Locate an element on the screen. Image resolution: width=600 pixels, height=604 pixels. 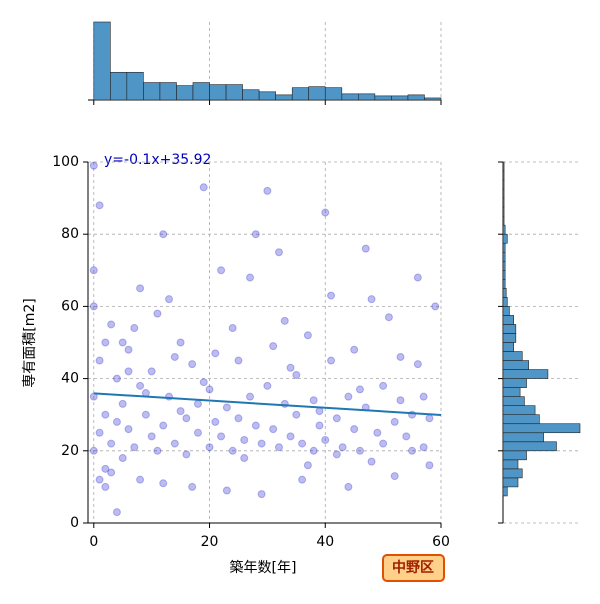
x-axis-label: 築年数[年] is located at coordinates (263, 568).